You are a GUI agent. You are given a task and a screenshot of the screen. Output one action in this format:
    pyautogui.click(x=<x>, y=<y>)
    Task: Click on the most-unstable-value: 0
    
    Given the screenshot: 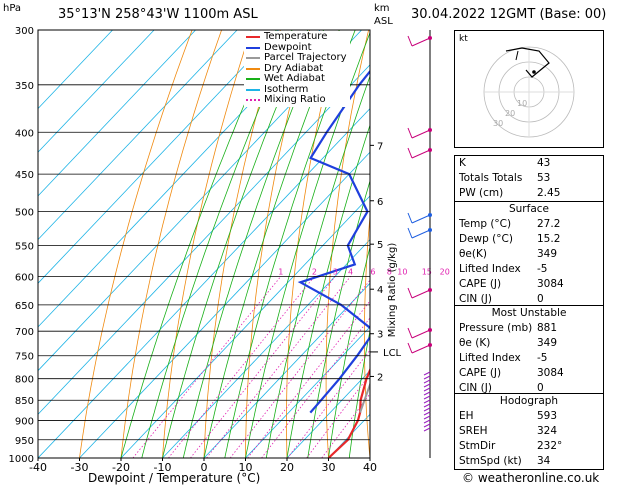 What is the action you would take?
    pyautogui.click(x=540, y=388)
    